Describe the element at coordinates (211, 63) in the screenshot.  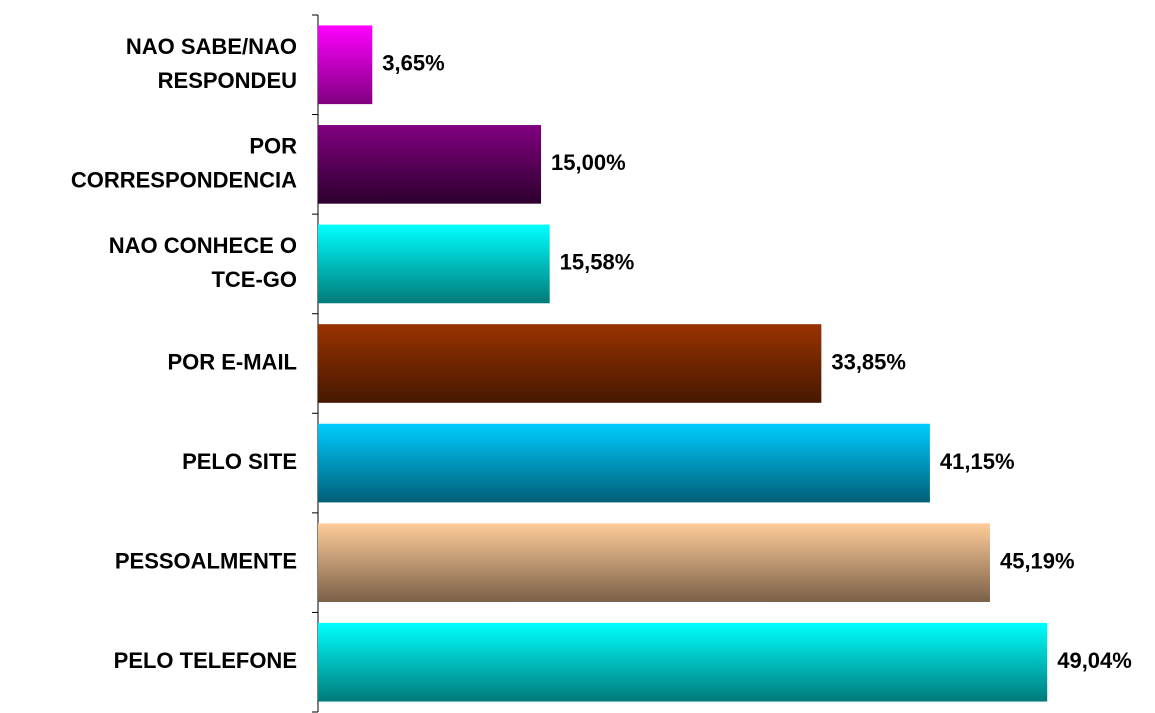
I see `category-label: NAO SABE/NAO RESPONDEU` at that location.